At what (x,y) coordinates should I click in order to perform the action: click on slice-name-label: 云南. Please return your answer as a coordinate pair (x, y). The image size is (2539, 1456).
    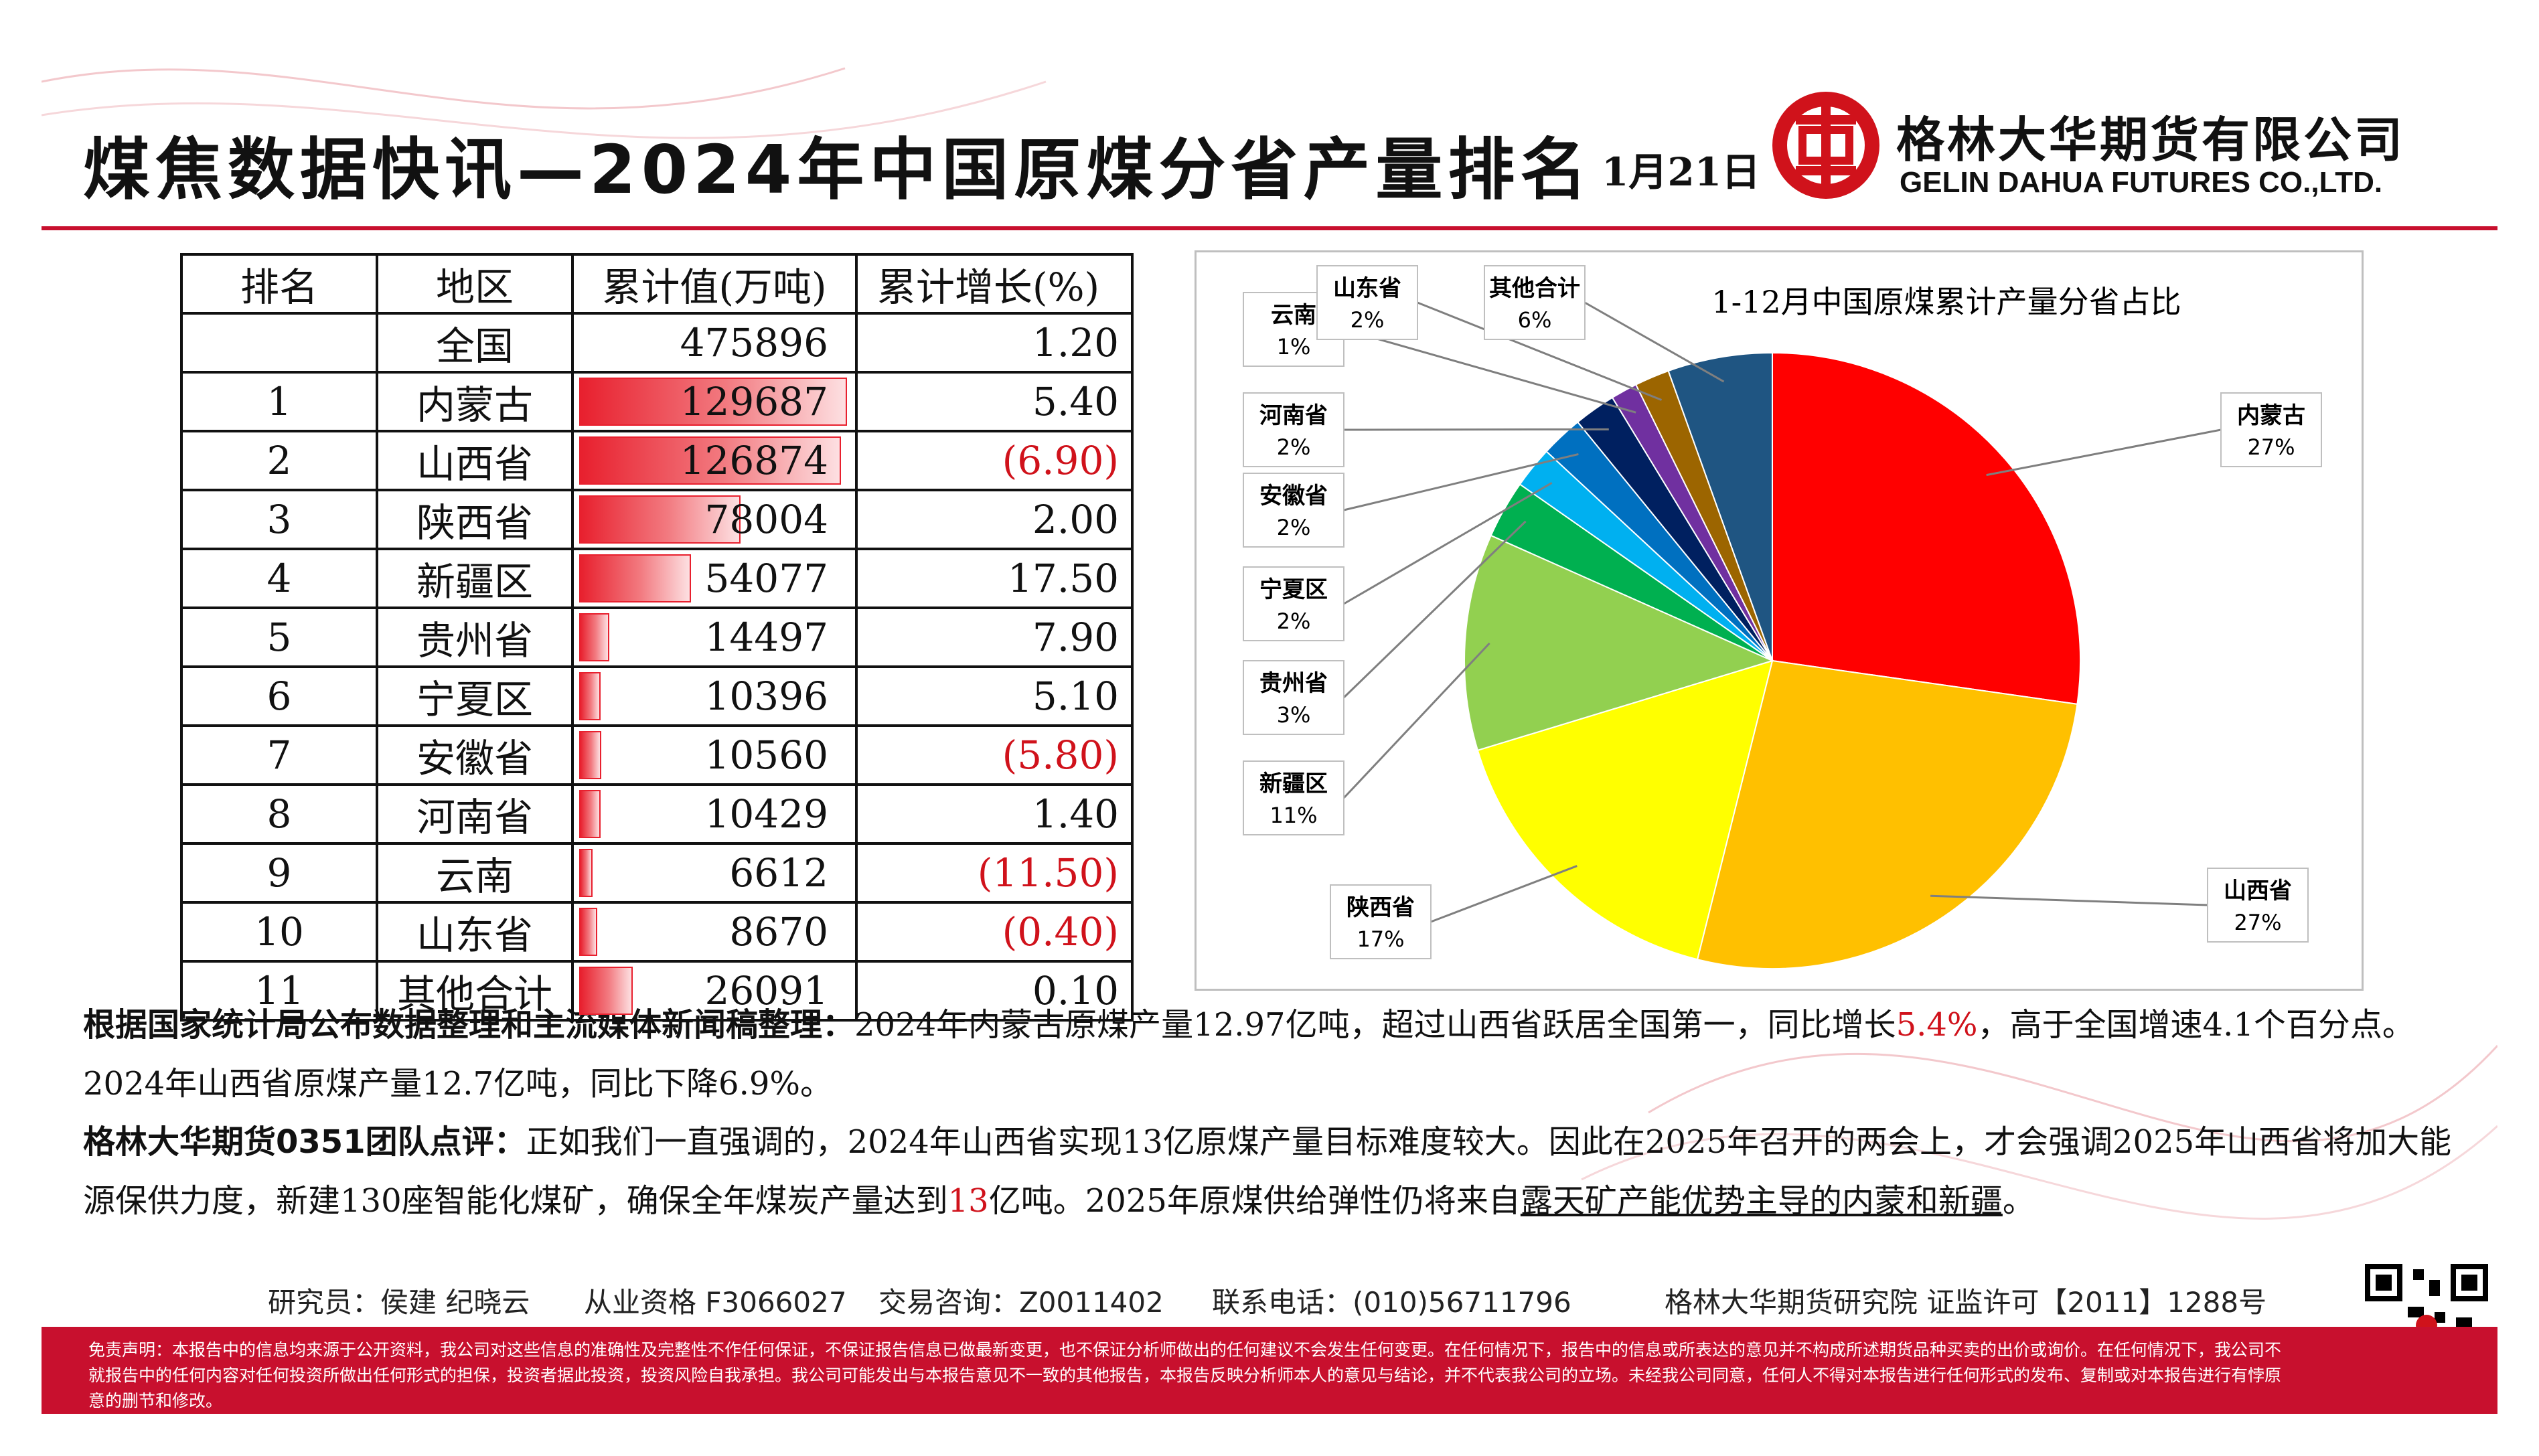
    Looking at the image, I should click on (1294, 315).